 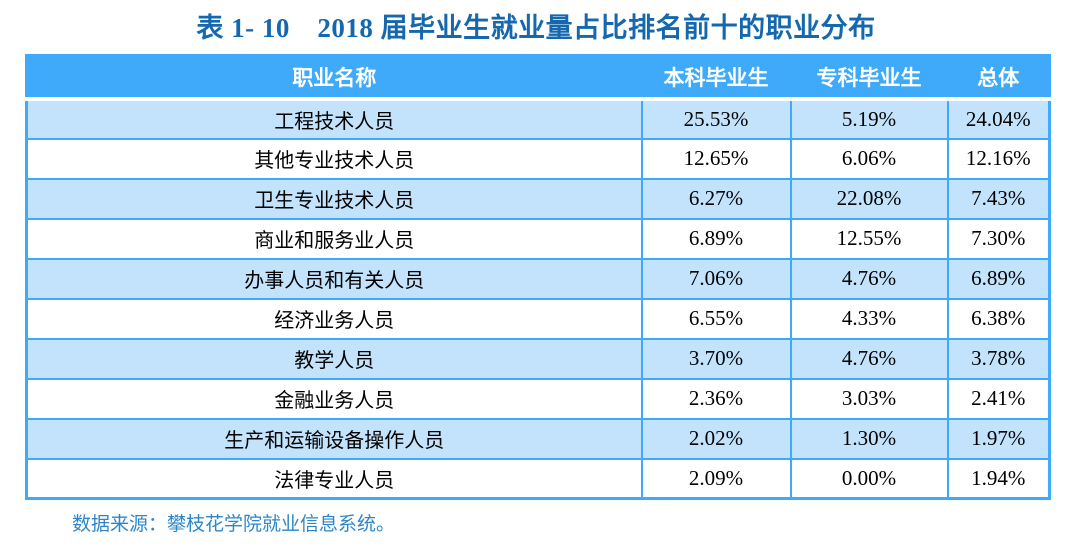 I want to click on cell-occupation-name: 金融业务人员, so click(x=334, y=398).